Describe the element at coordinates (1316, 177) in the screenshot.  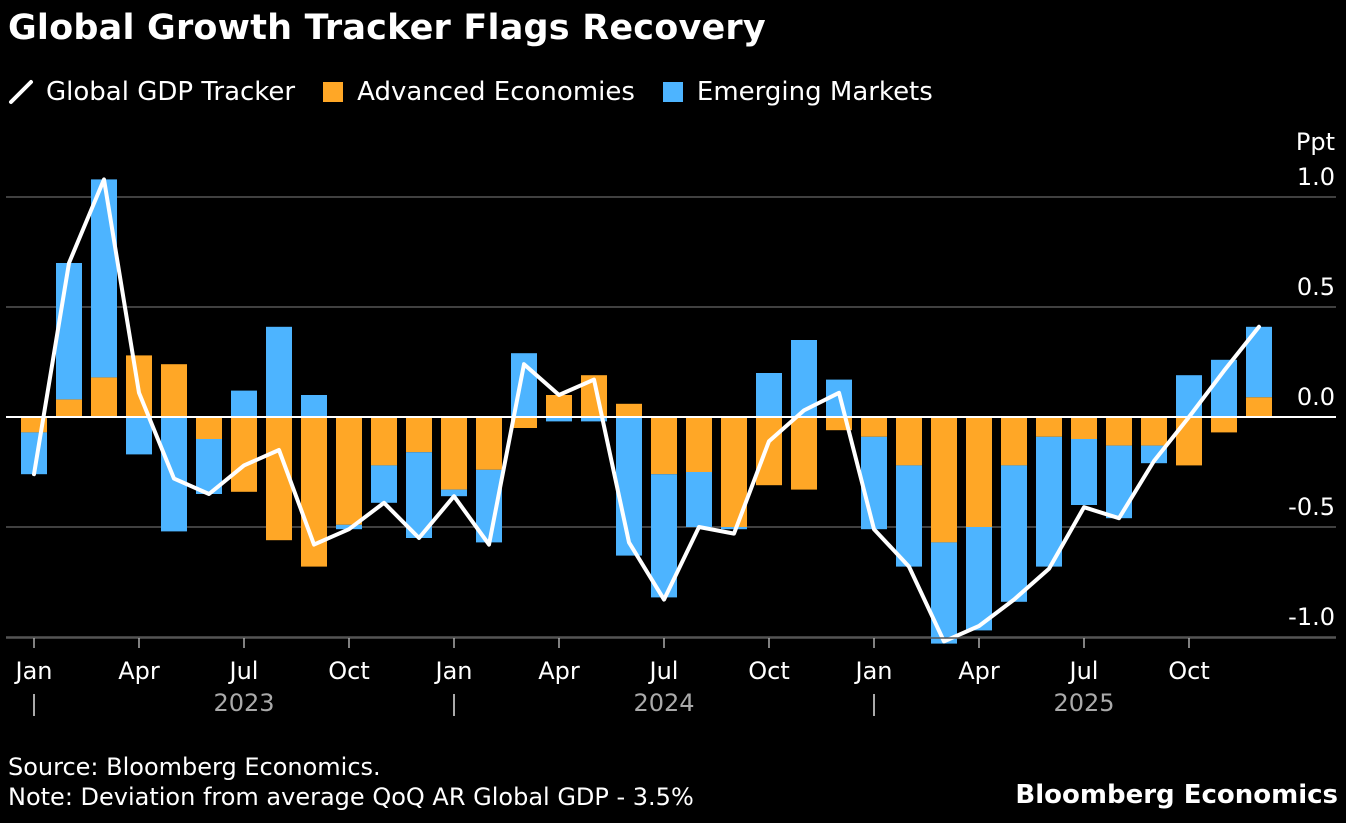
I see `y-tick-label: 1.0` at that location.